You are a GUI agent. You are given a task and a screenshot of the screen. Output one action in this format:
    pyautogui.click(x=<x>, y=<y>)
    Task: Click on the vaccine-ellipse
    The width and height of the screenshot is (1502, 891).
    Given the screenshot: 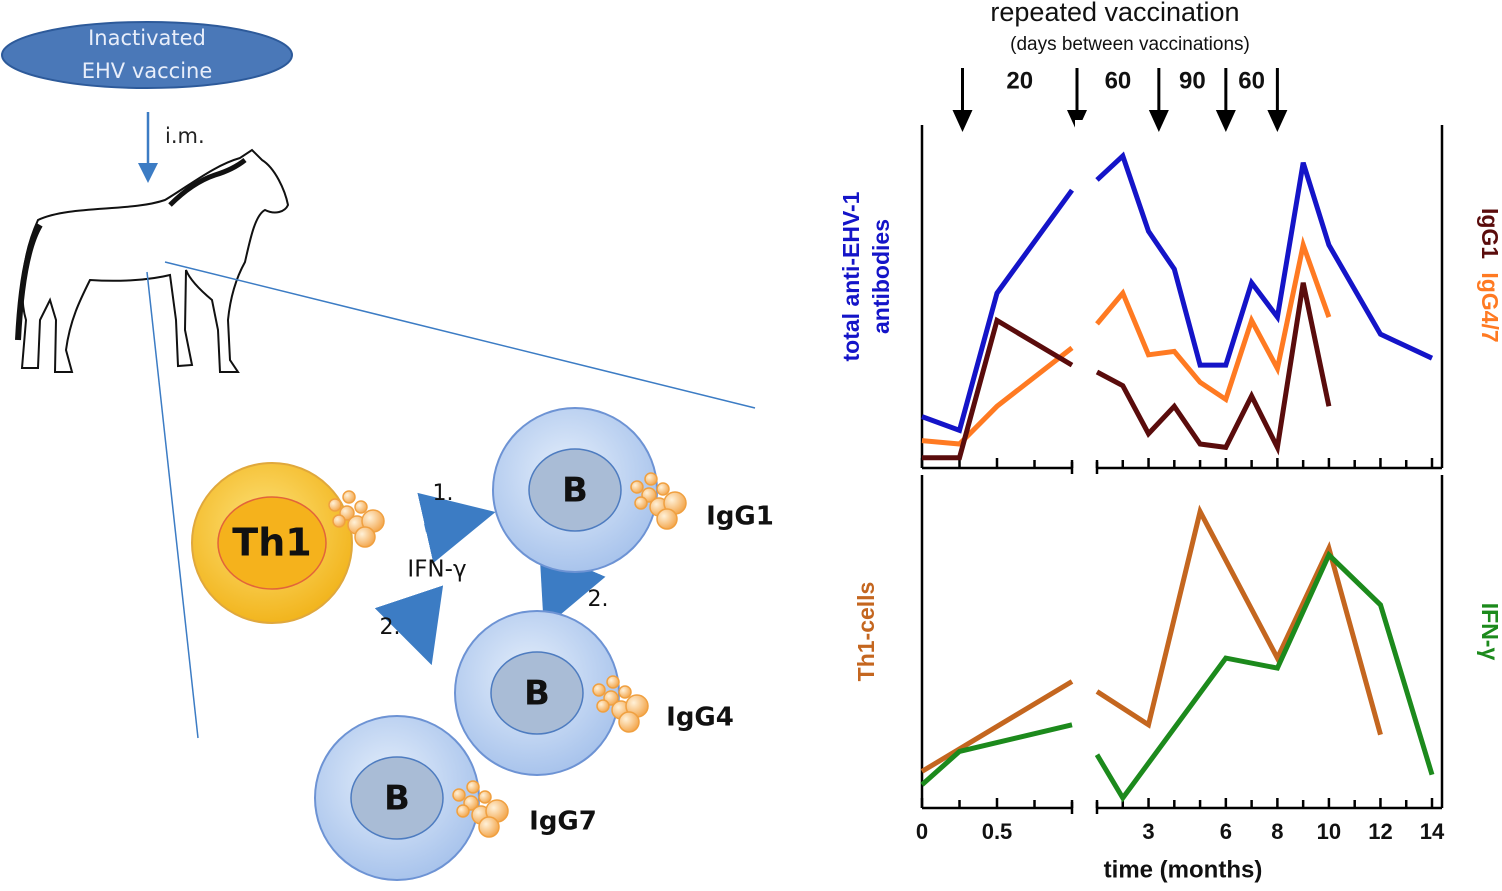 What is the action you would take?
    pyautogui.click(x=147, y=55)
    